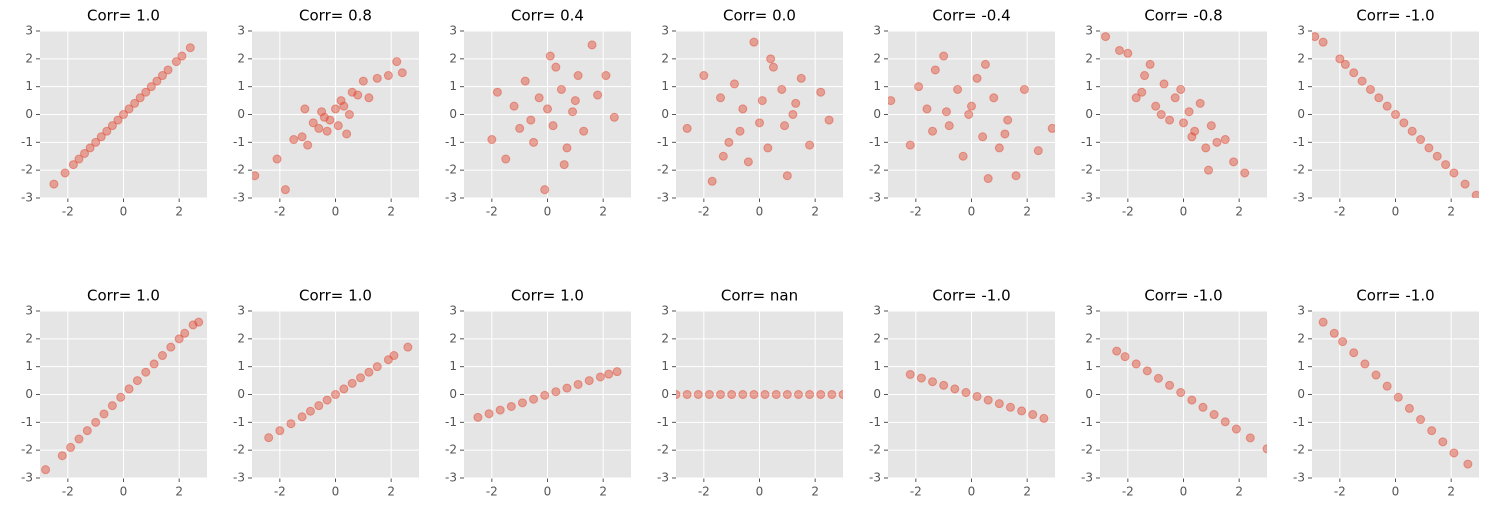  Describe the element at coordinates (538, 113) in the screenshot. I see `subplot: -2 0 2 -3 -2 -1 0 1 2 3 Corr= 0.4` at that location.